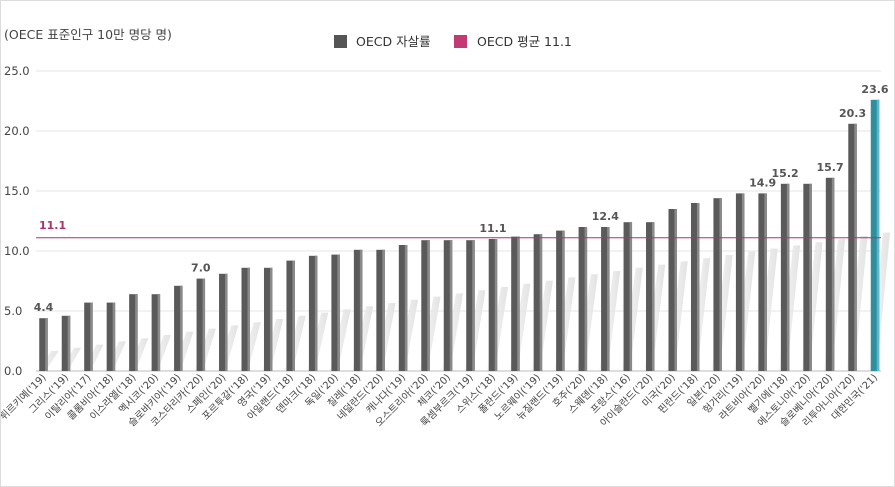 Image resolution: width=895 pixels, height=487 pixels. Describe the element at coordinates (13, 371) in the screenshot. I see `y-tick-label: 0.0` at that location.